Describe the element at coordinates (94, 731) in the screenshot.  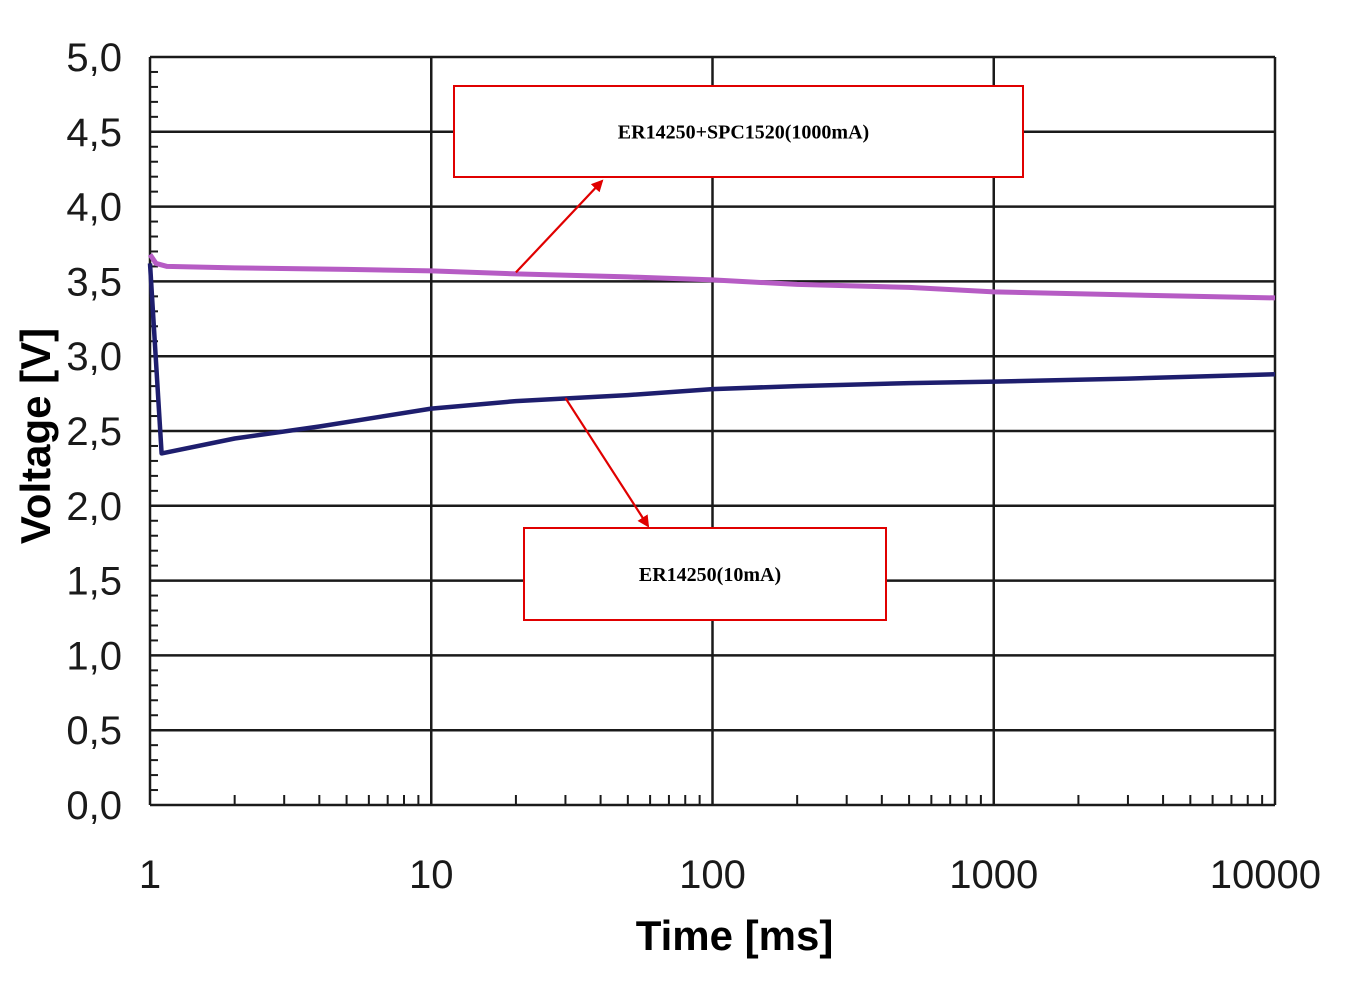
I see `y-tick-label: 0,5` at that location.